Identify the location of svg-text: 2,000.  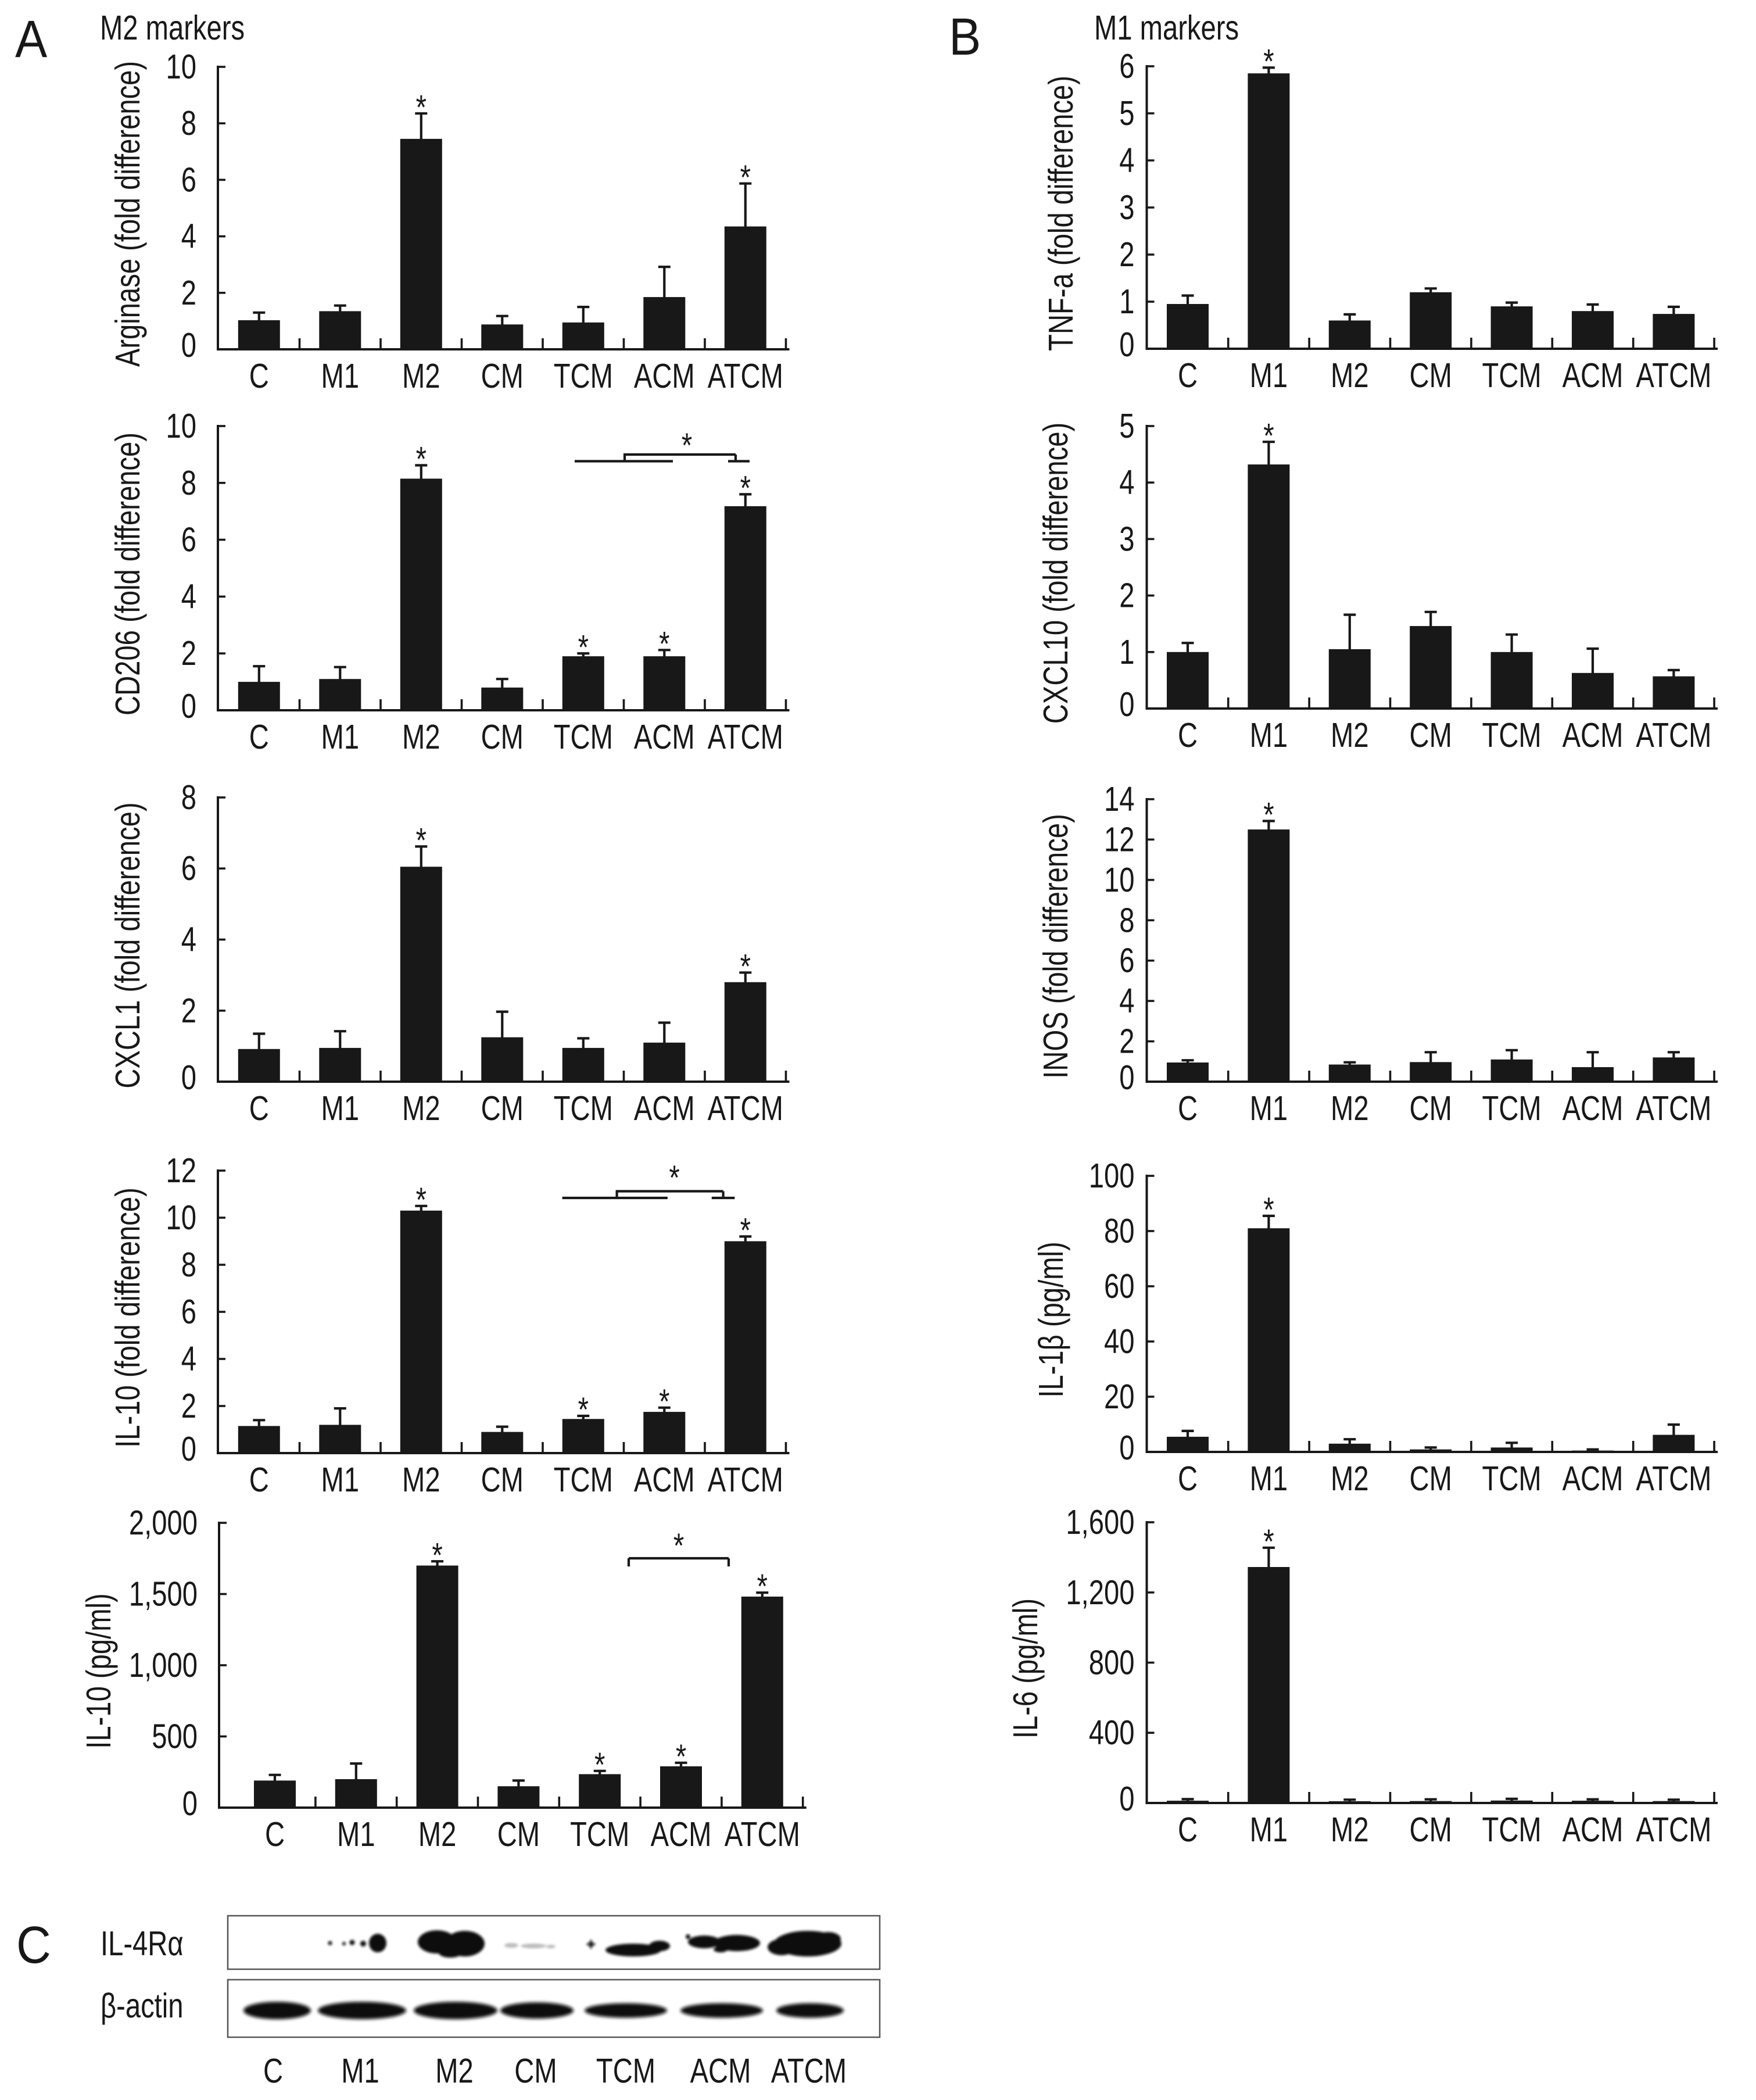
(163, 1523).